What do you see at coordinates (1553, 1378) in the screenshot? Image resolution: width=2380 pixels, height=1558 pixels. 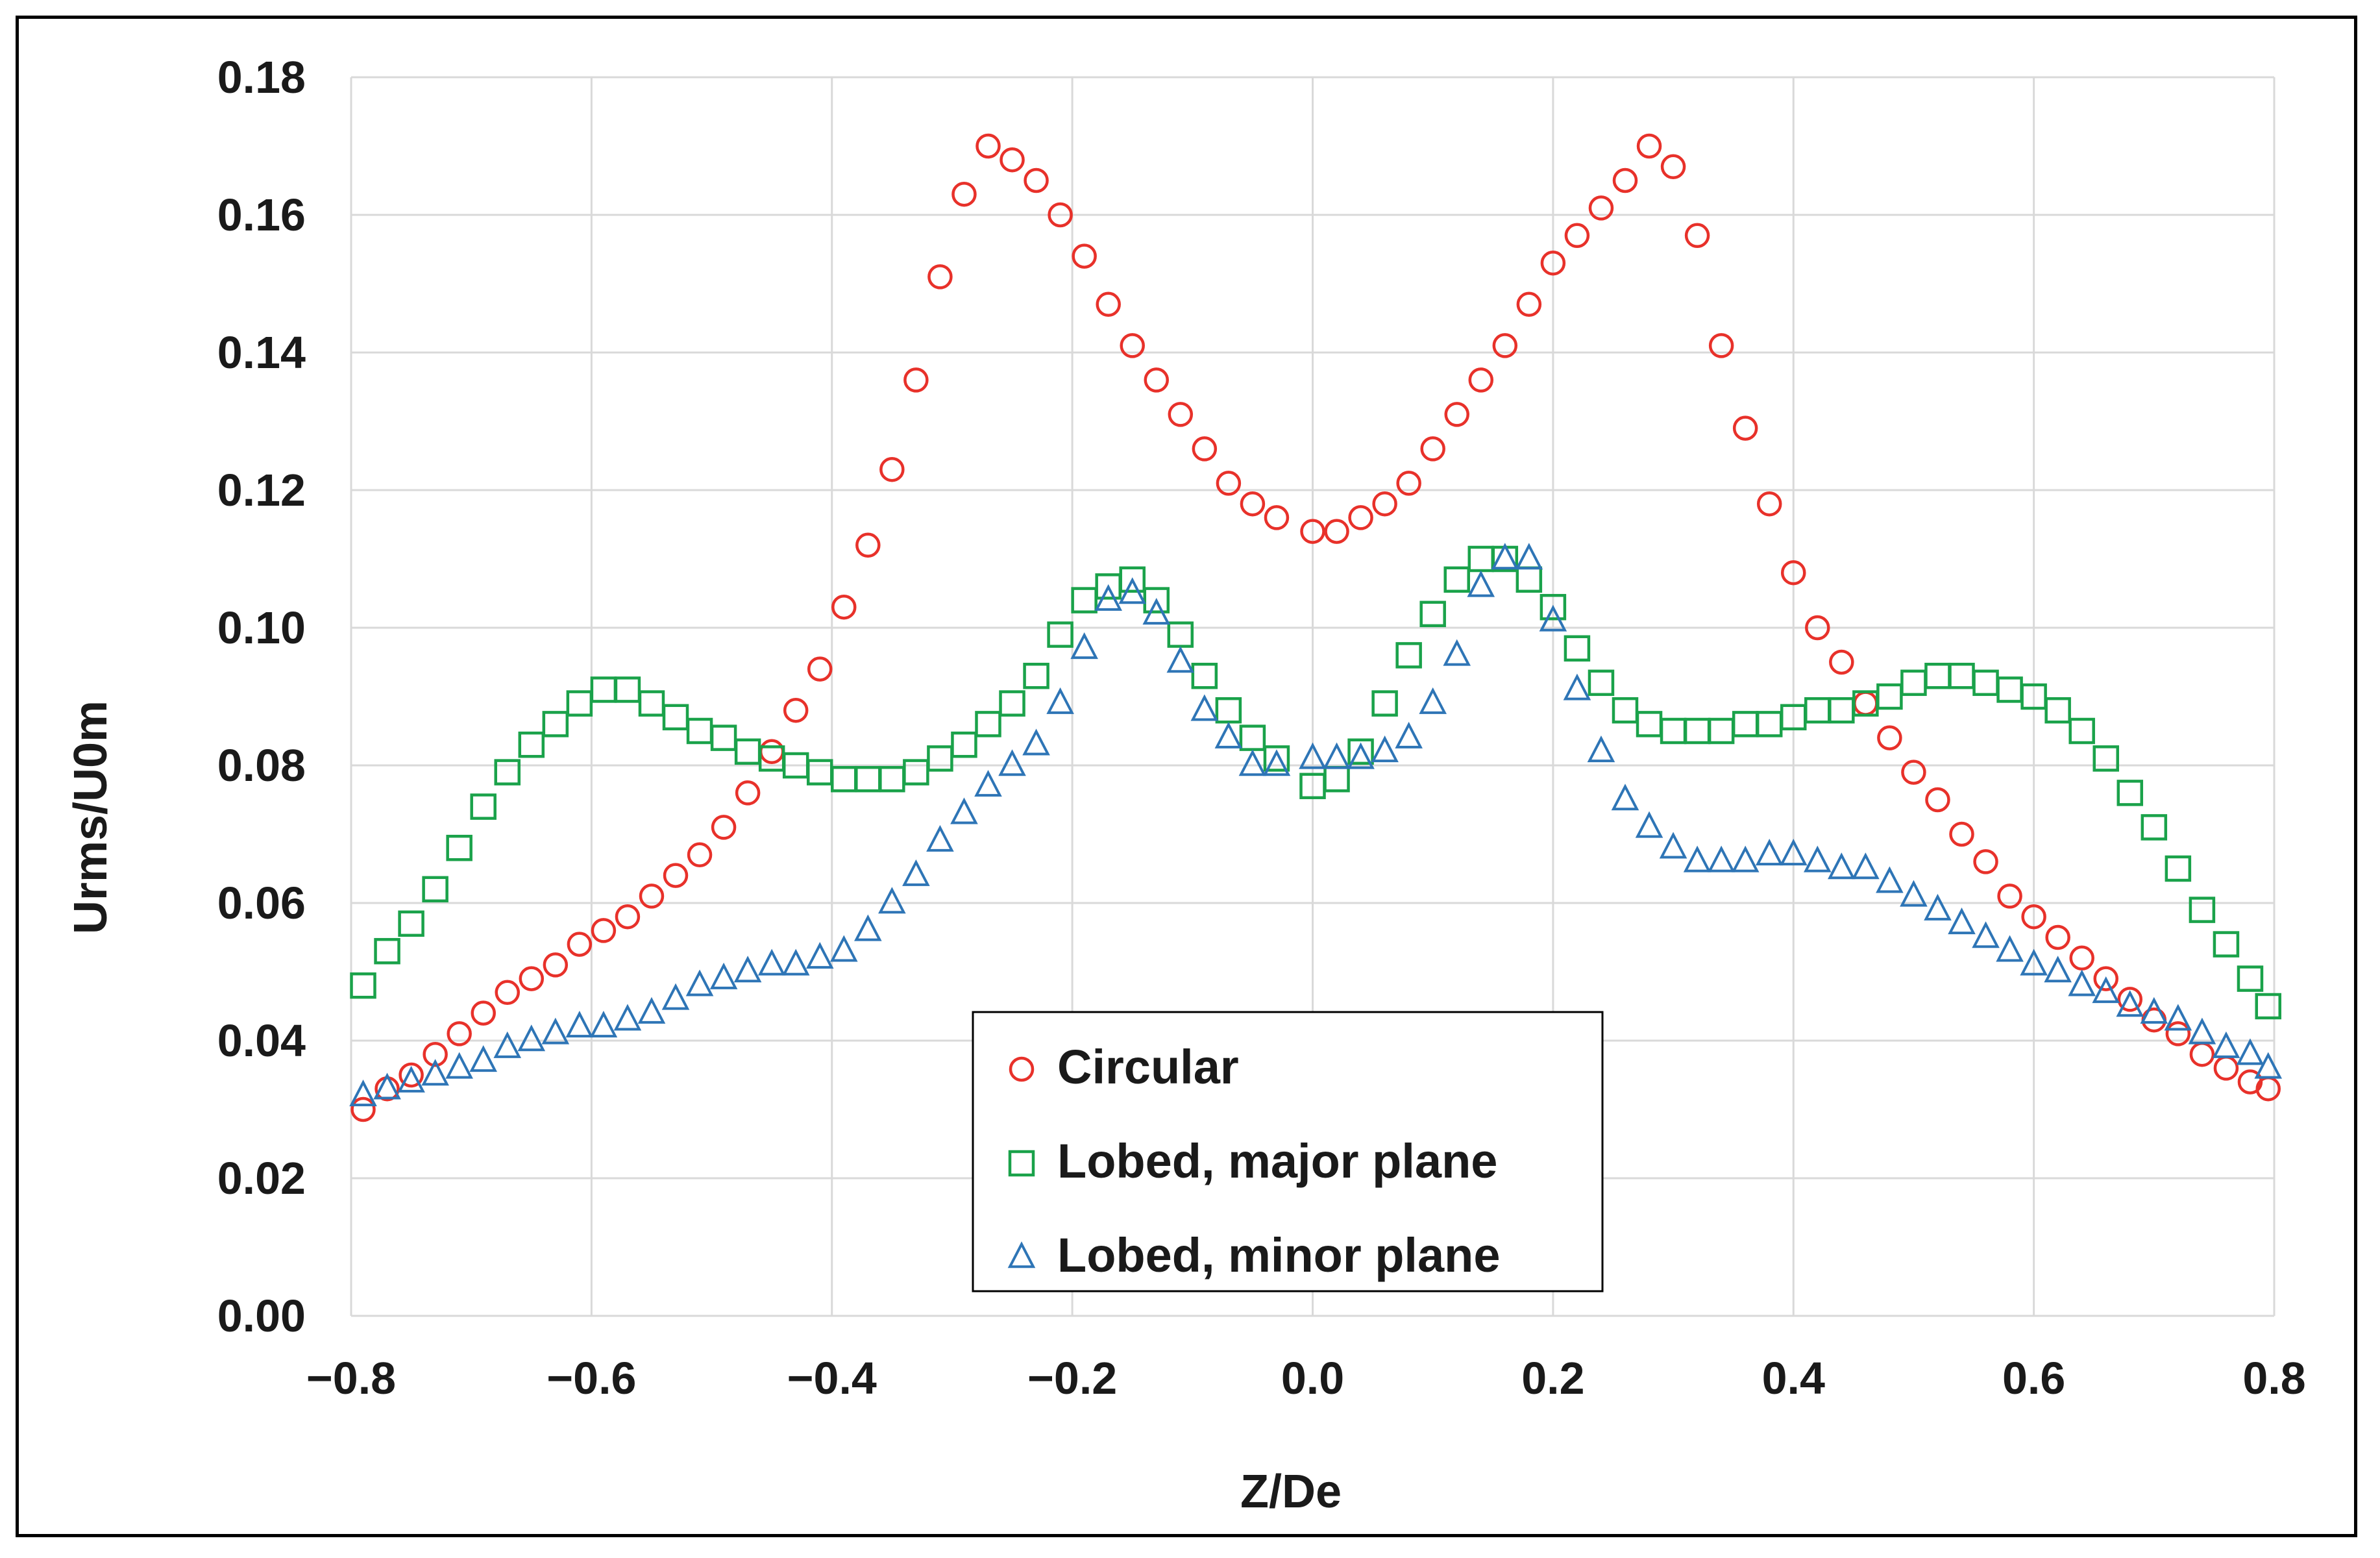 I see `x-tick-label: 0.2` at bounding box center [1553, 1378].